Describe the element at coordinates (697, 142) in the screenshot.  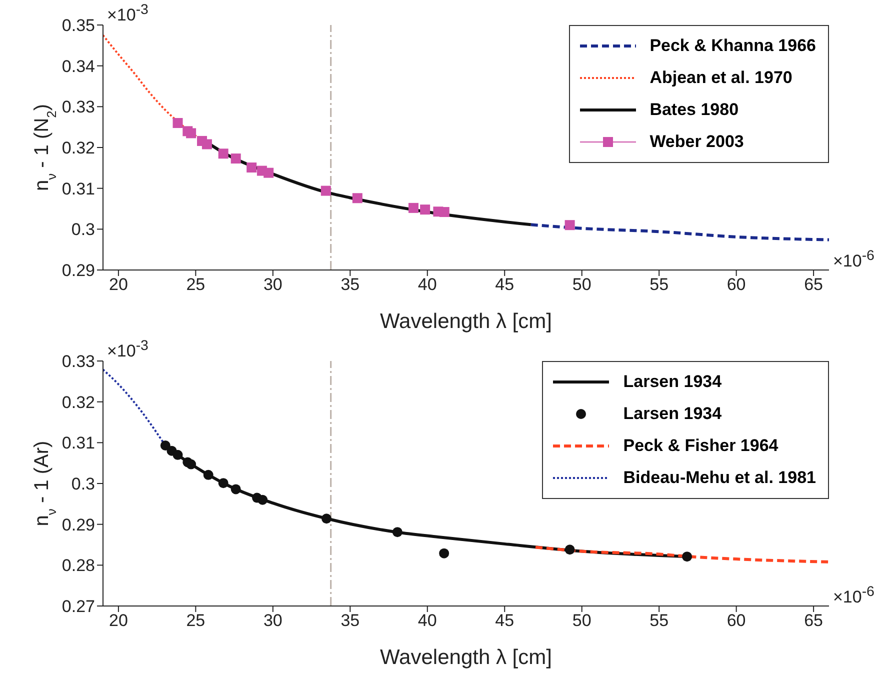
I see `legend-label: Weber 2003` at that location.